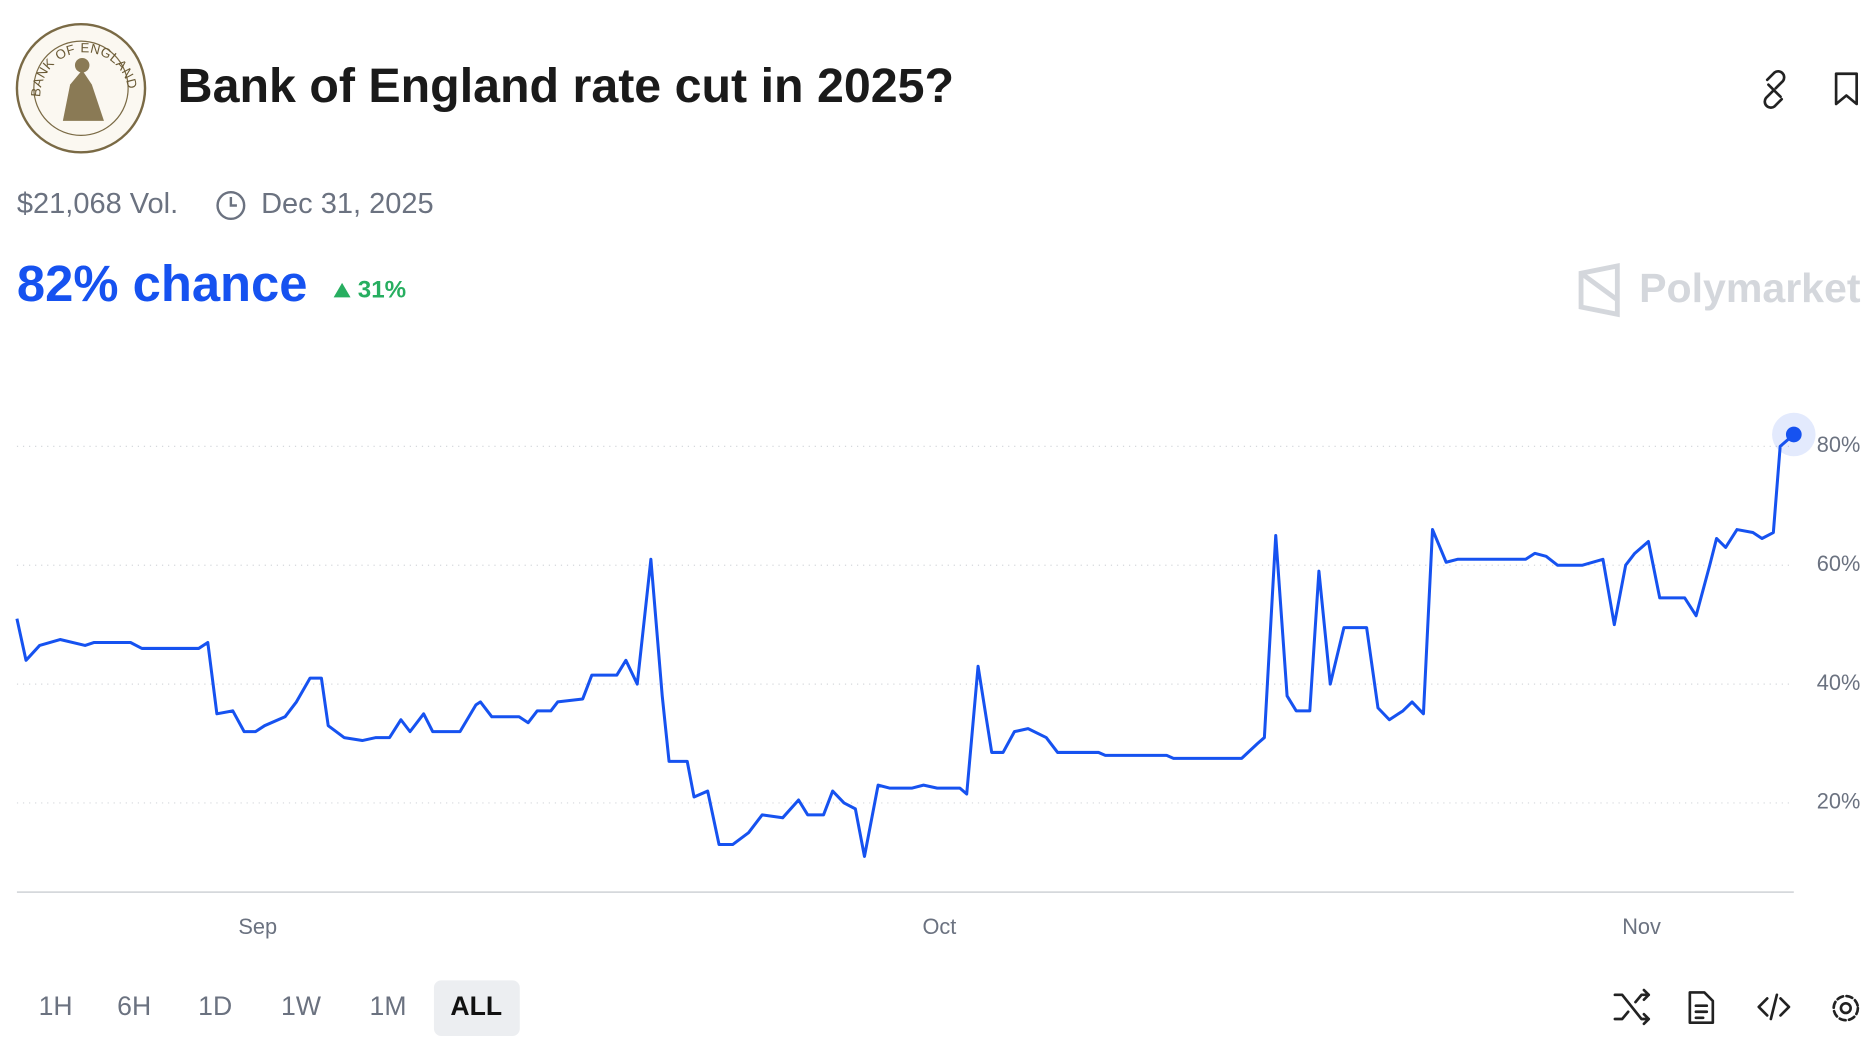 The width and height of the screenshot is (1876, 1046). Describe the element at coordinates (1774, 1007) in the screenshot. I see `code-icon` at that location.